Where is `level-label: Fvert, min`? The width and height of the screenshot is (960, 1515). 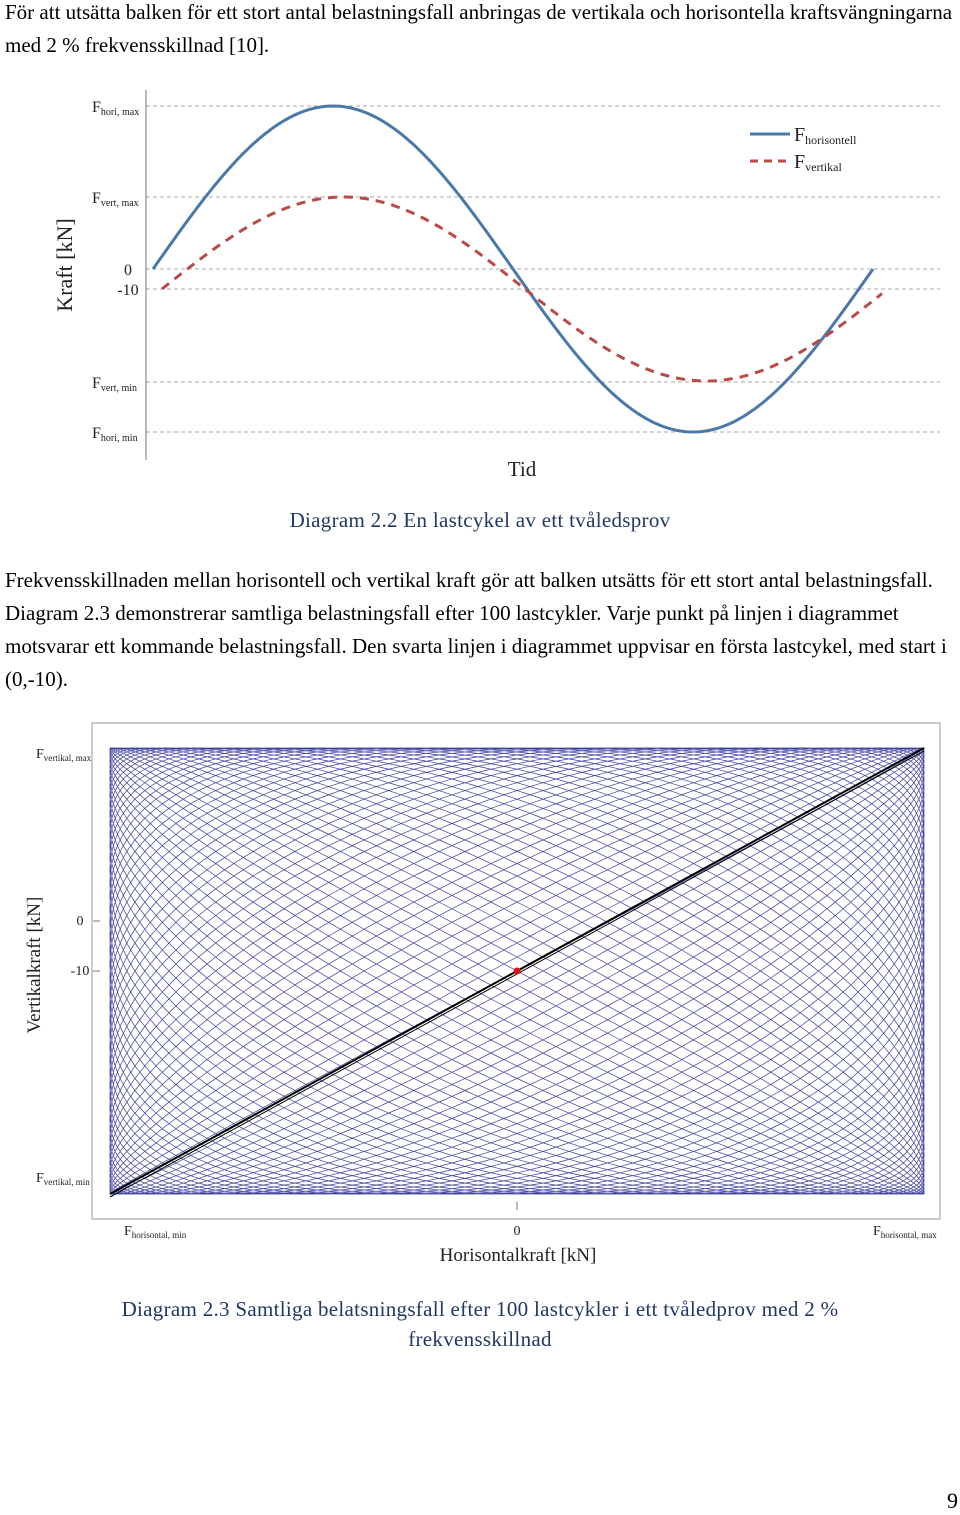 level-label: Fvert, min is located at coordinates (114, 384).